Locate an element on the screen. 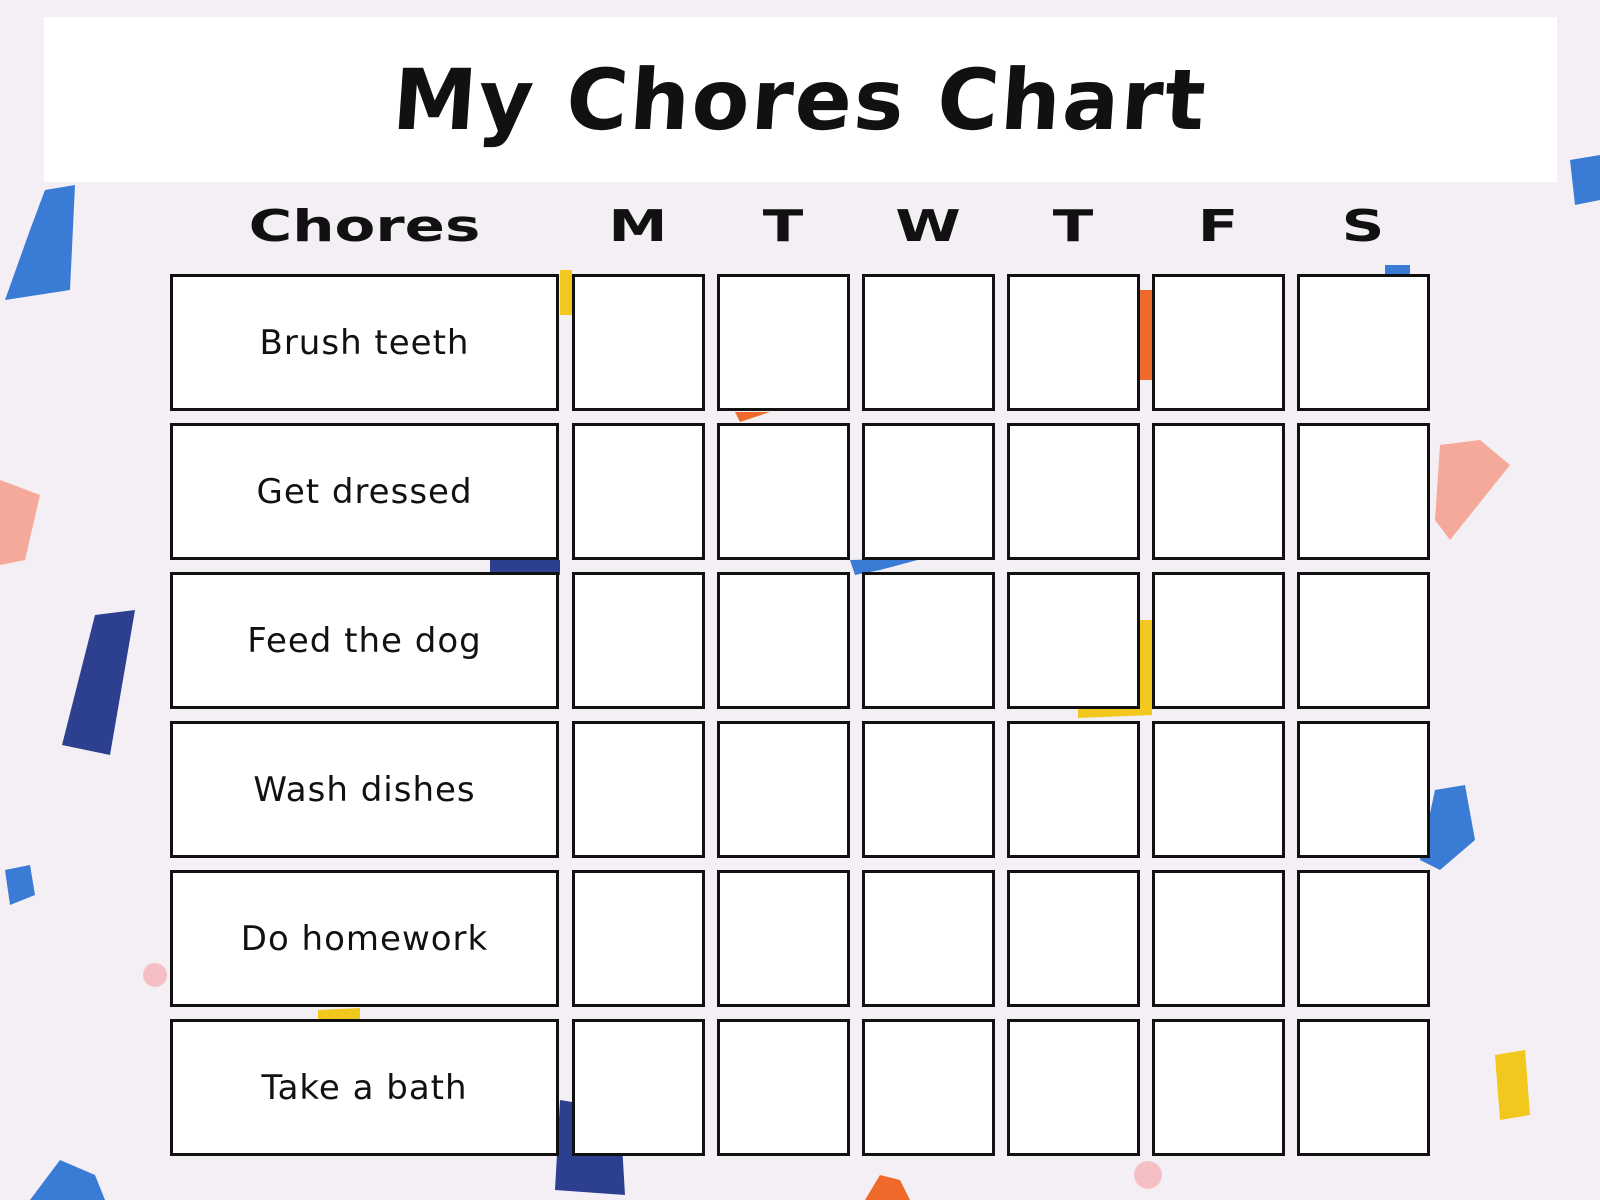 This screenshot has height=1200, width=1600. header-day: M is located at coordinates (638, 226).